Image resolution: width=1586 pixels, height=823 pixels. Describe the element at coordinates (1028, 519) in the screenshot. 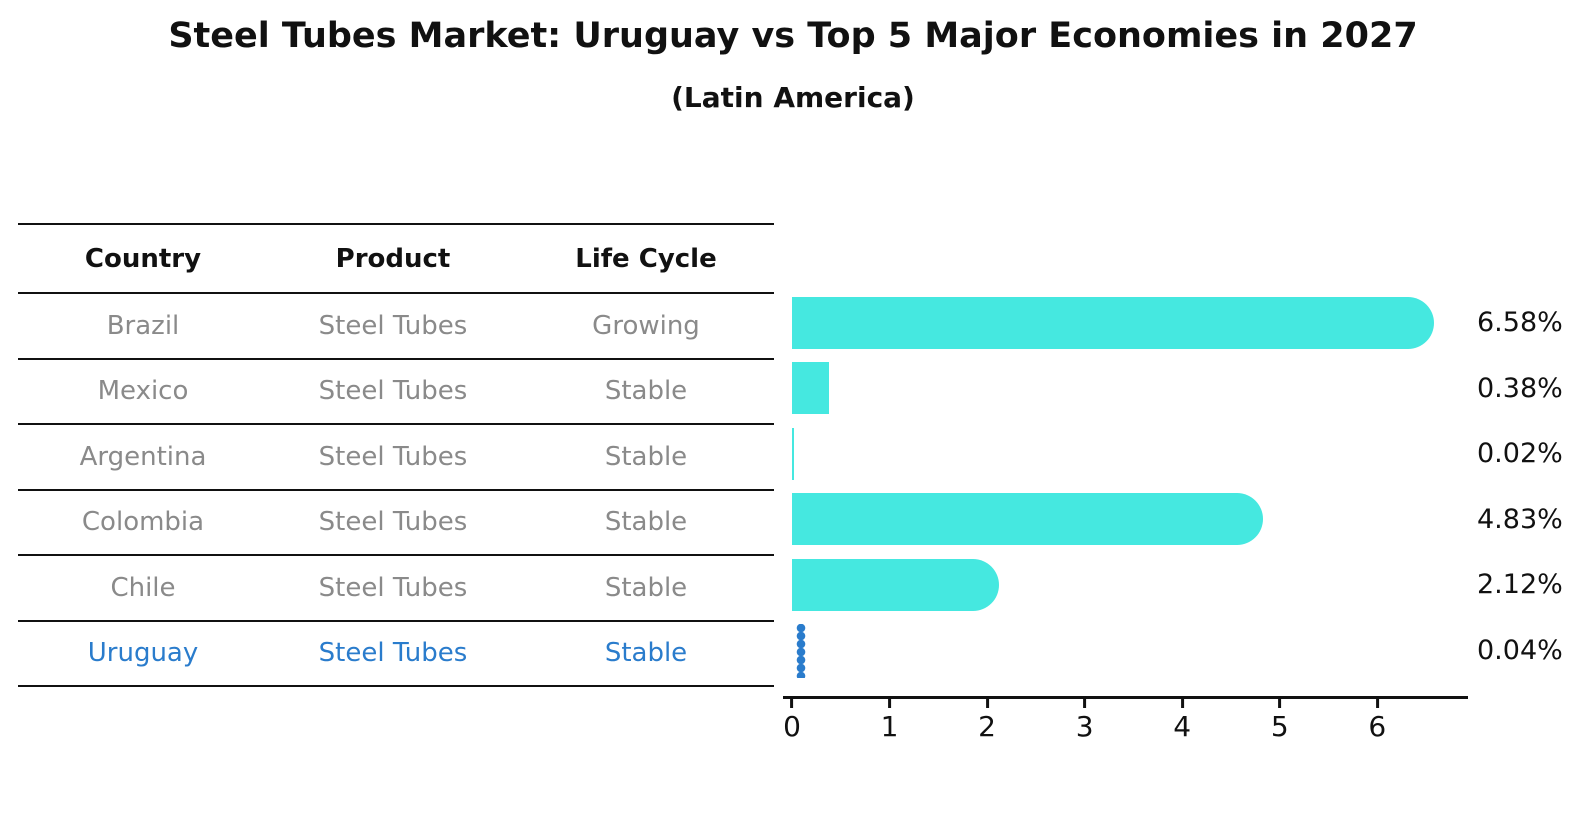

I see `bar-colombia` at that location.